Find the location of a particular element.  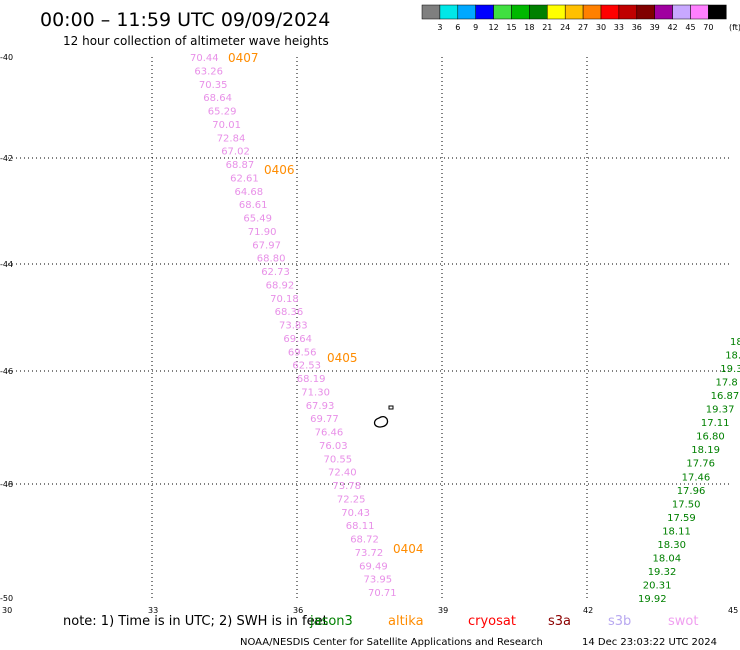

wave-height-label: 17.59 is located at coordinates (681, 518).